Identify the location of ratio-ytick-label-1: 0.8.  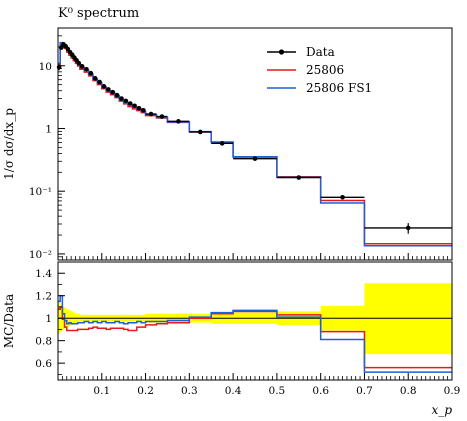
(43, 342).